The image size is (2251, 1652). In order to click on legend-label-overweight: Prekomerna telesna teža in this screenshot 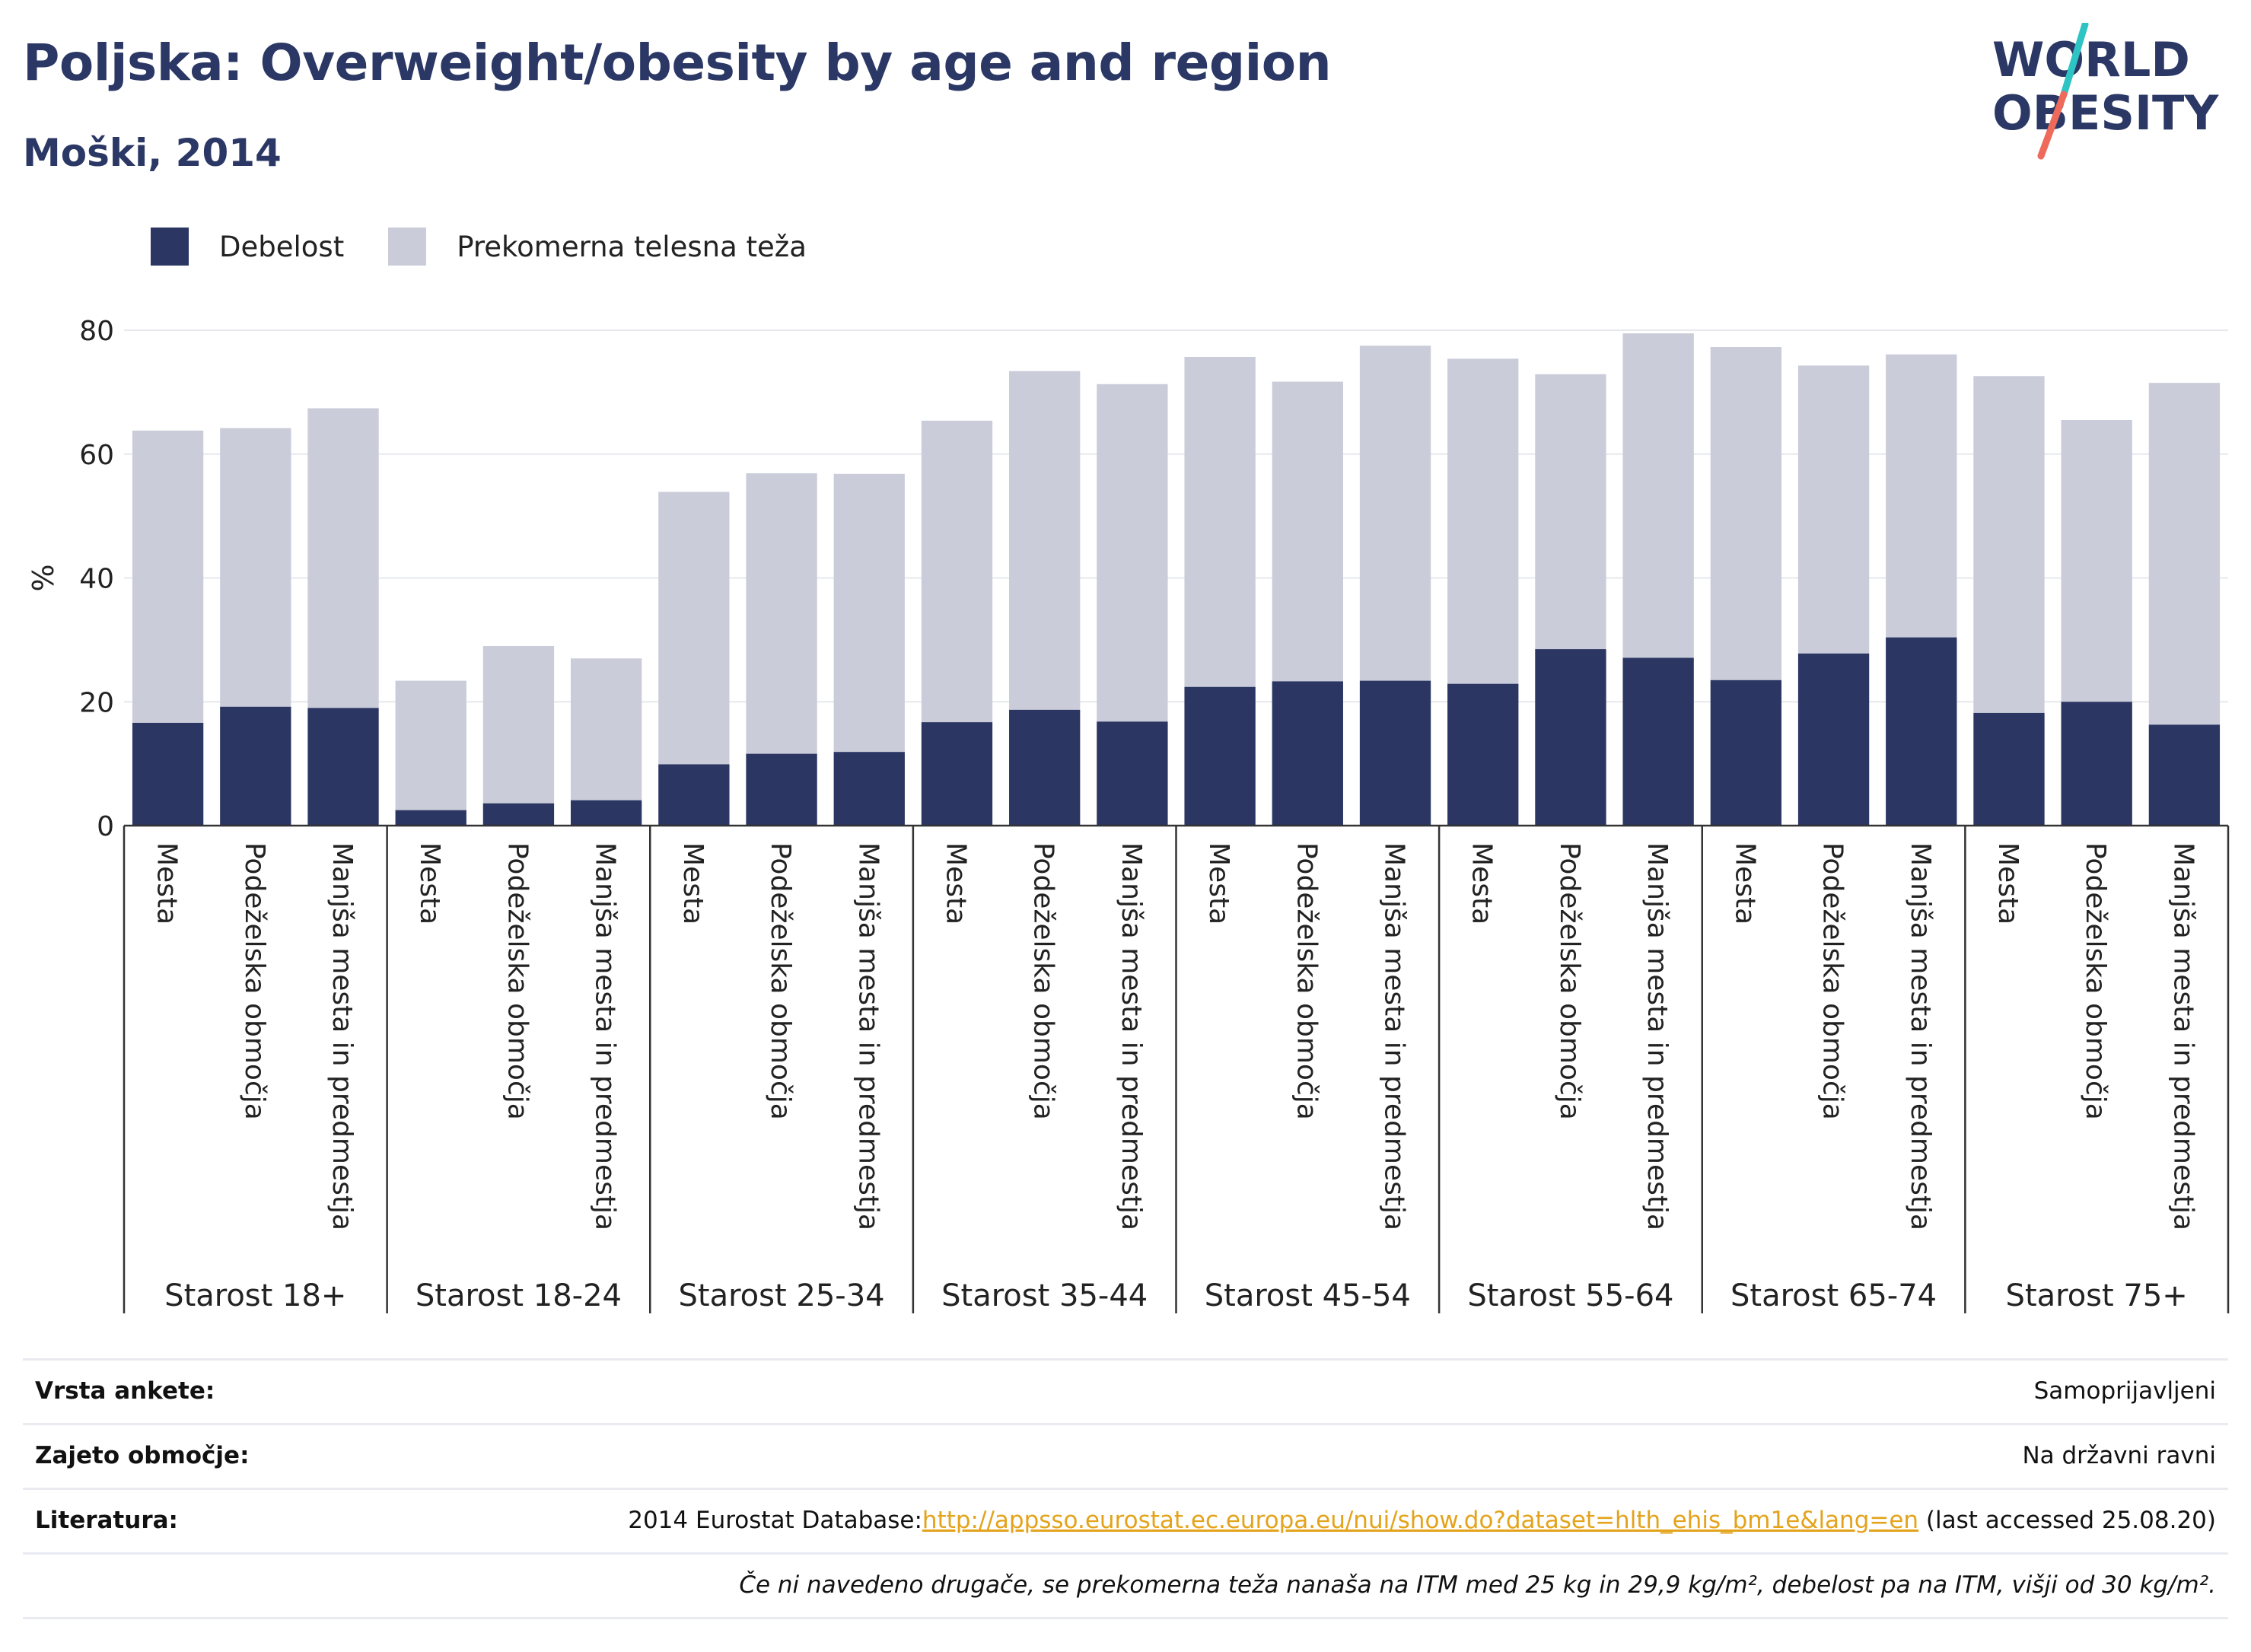, I will do `click(632, 246)`.